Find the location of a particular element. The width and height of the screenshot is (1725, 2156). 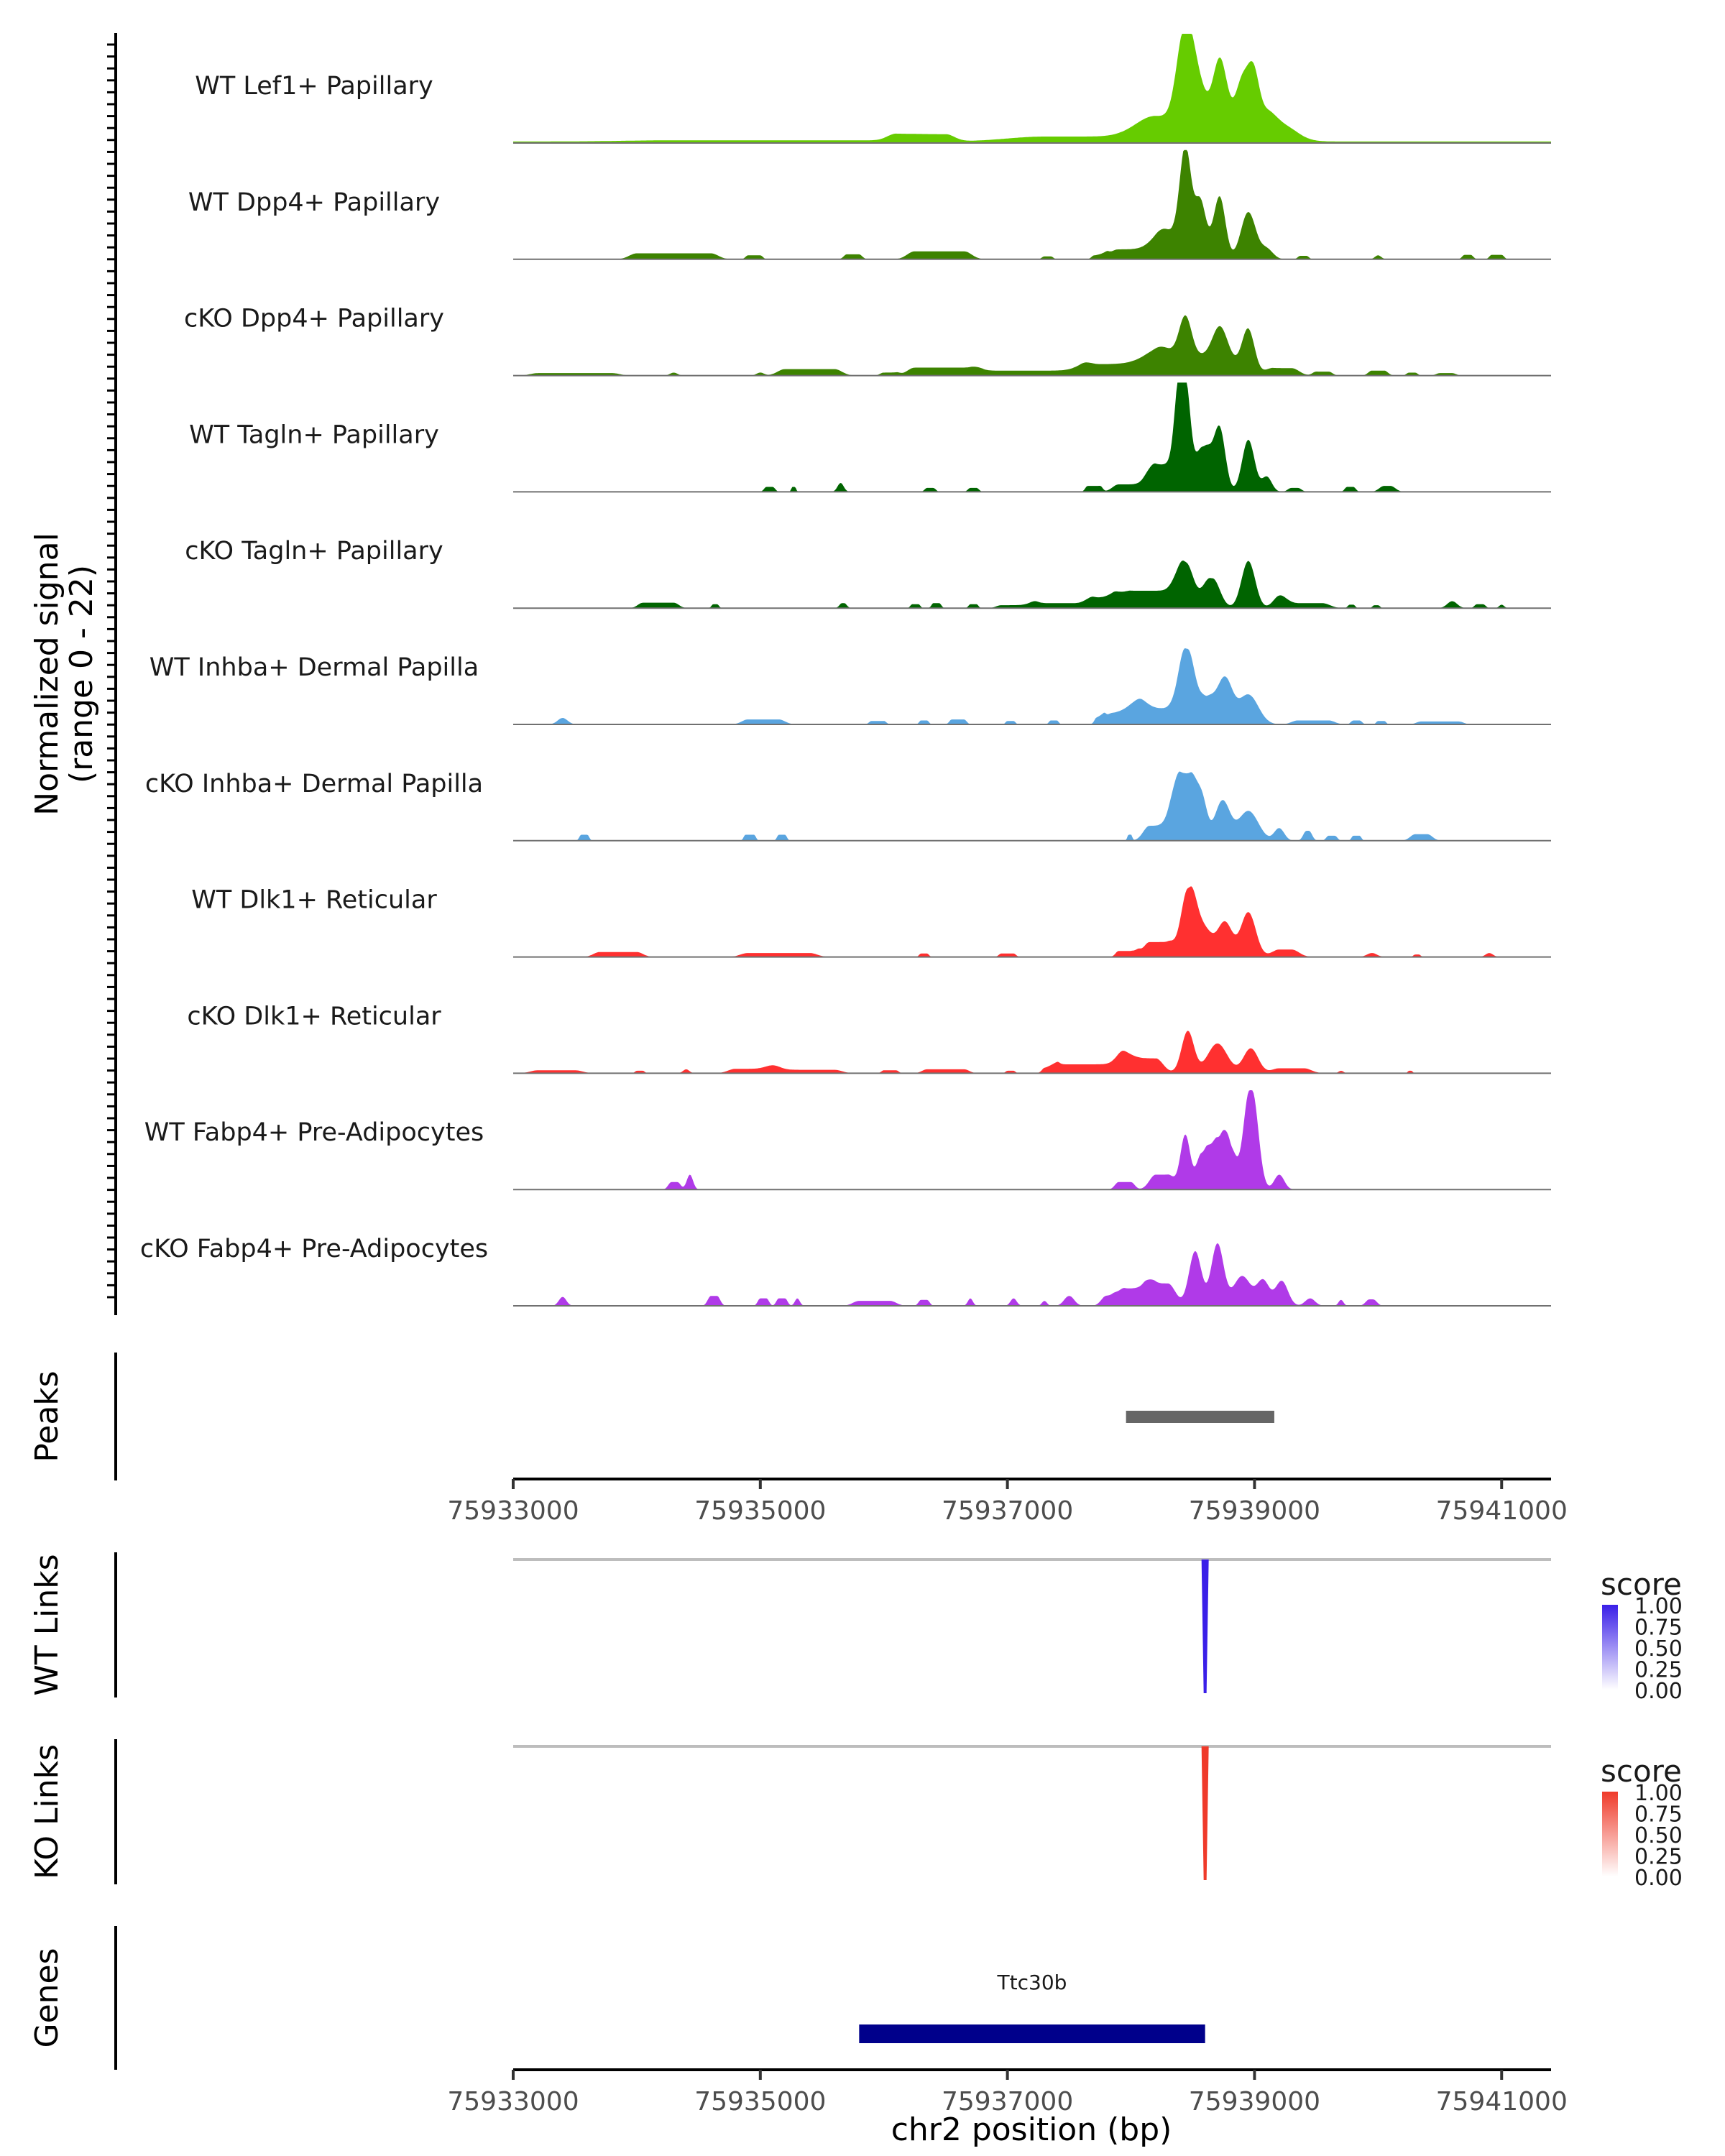

peaks-regions is located at coordinates (1200, 1417).